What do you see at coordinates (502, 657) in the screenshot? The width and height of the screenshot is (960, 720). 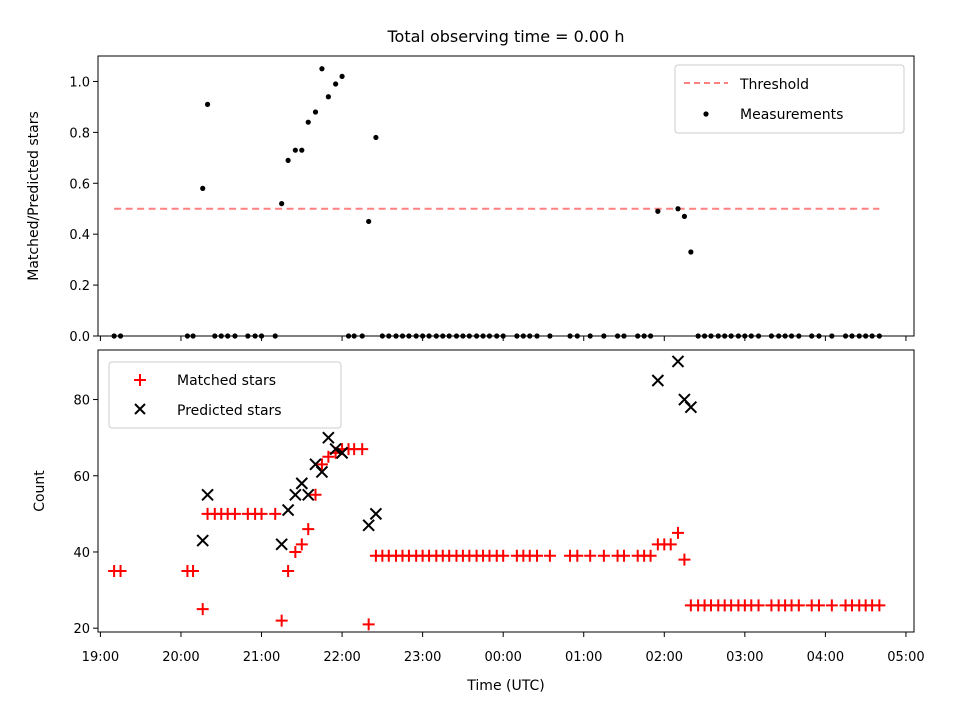 I see `x-tick-label: 00:00` at bounding box center [502, 657].